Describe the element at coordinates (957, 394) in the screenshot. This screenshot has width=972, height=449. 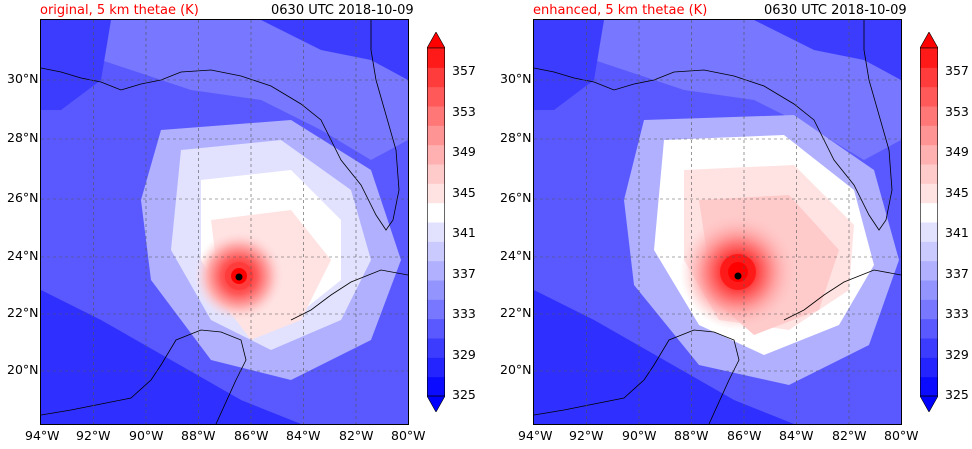
I see `right-cbar-325: 325` at that location.